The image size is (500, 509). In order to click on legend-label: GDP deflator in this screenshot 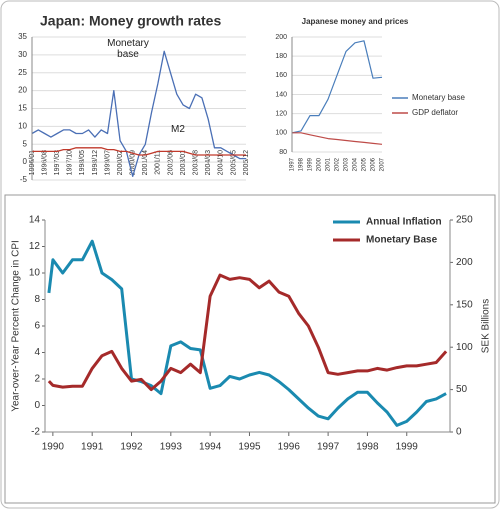, I will do `click(435, 112)`.